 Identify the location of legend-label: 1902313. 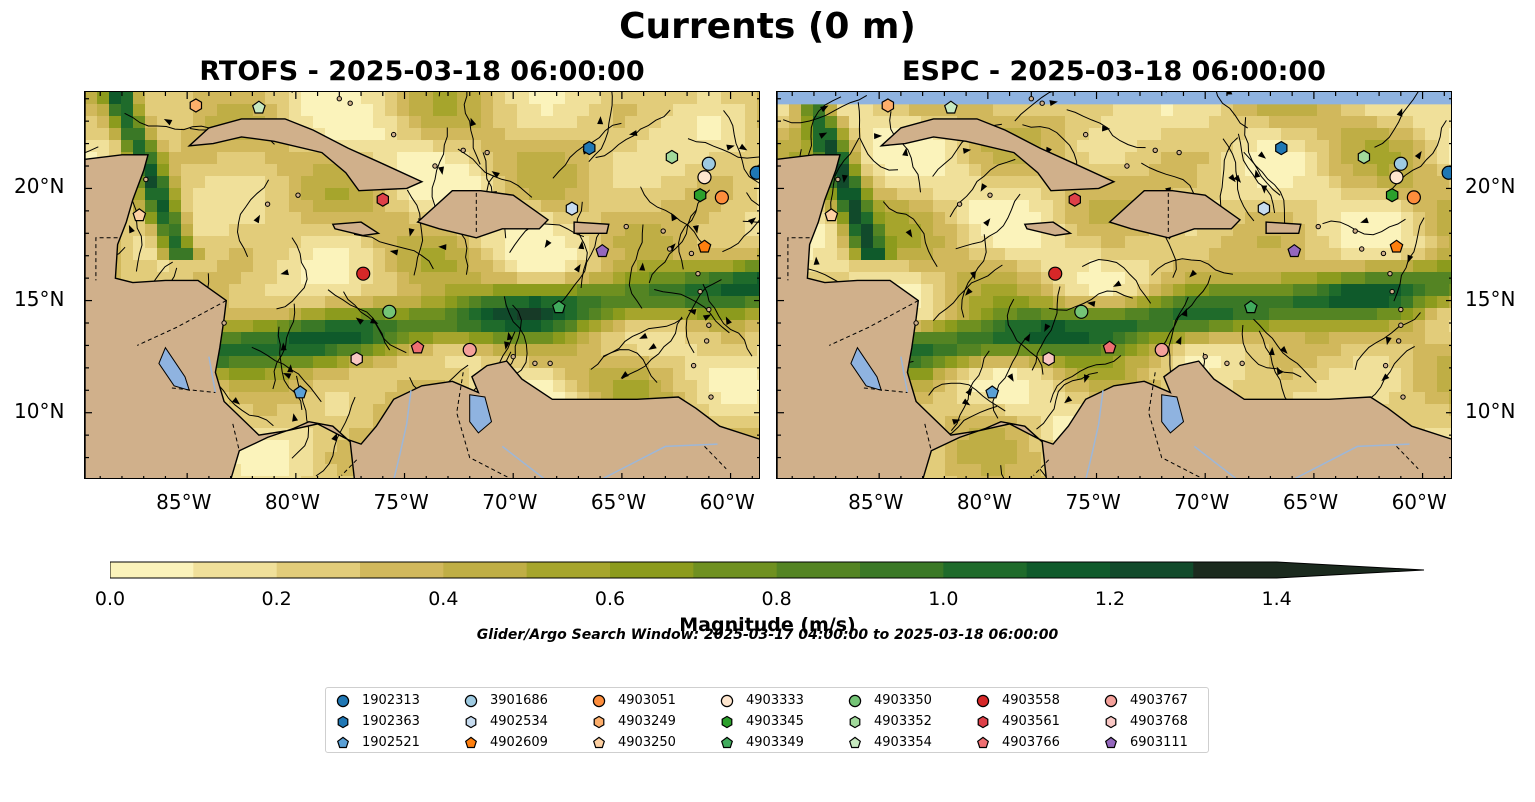
(391, 700).